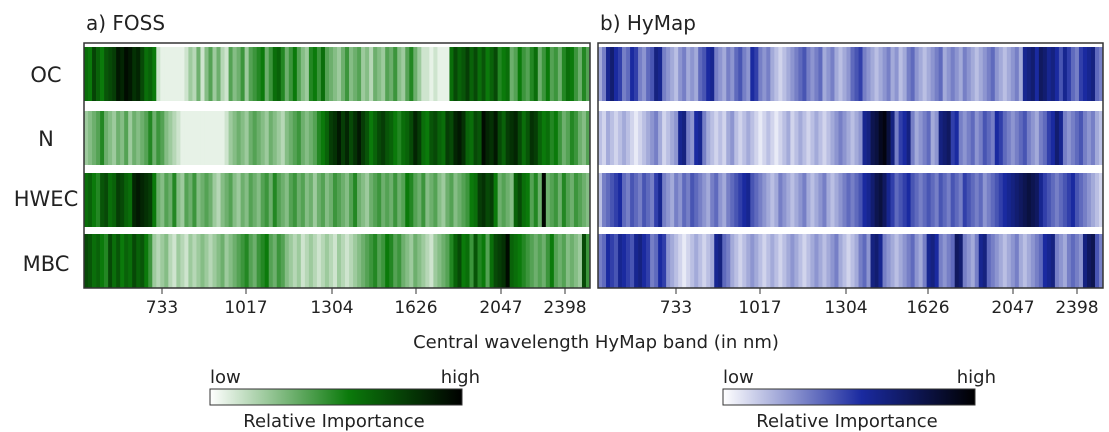 The image size is (1109, 432). What do you see at coordinates (648, 23) in the screenshot?
I see `panel-b-title: b) HyMap` at bounding box center [648, 23].